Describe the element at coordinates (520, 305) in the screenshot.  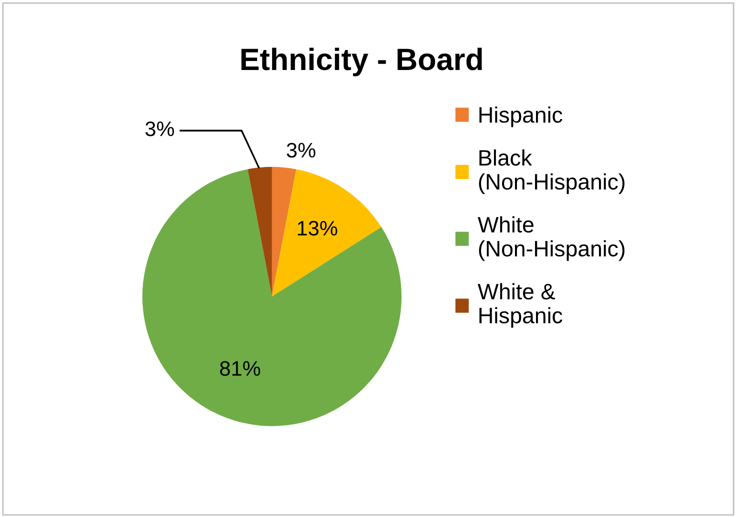
I see `legend-label: White & Hispanic` at that location.